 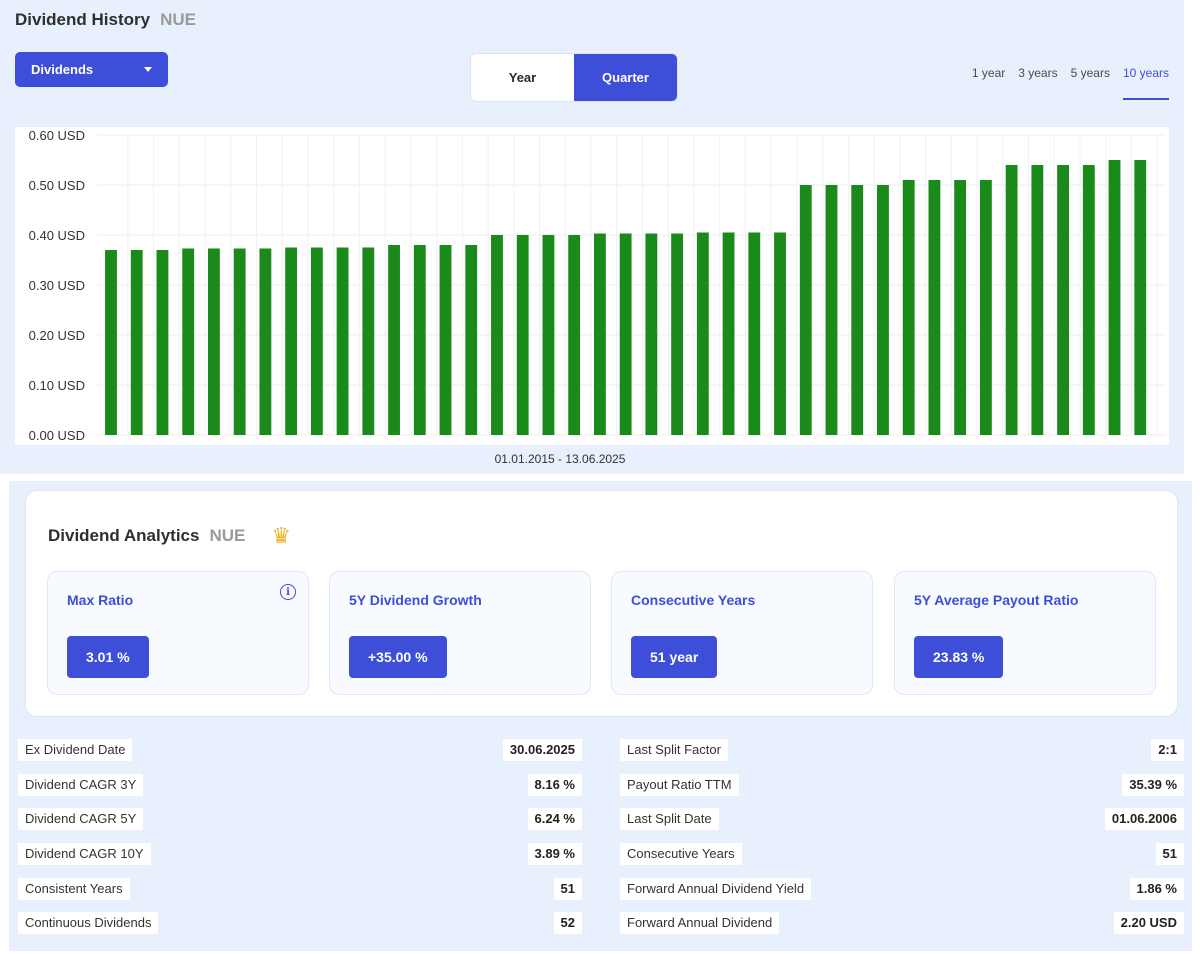 What do you see at coordinates (716, 888) in the screenshot?
I see `stat-key: Forward Annual Dividend Yield` at bounding box center [716, 888].